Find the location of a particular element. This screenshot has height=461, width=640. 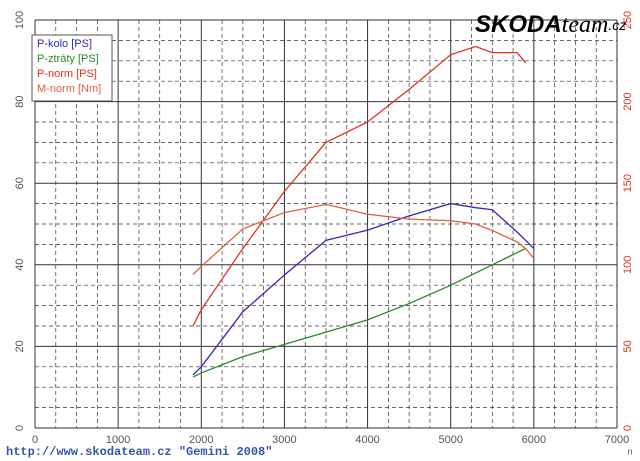

x-tick-label: 7000 is located at coordinates (617, 440).